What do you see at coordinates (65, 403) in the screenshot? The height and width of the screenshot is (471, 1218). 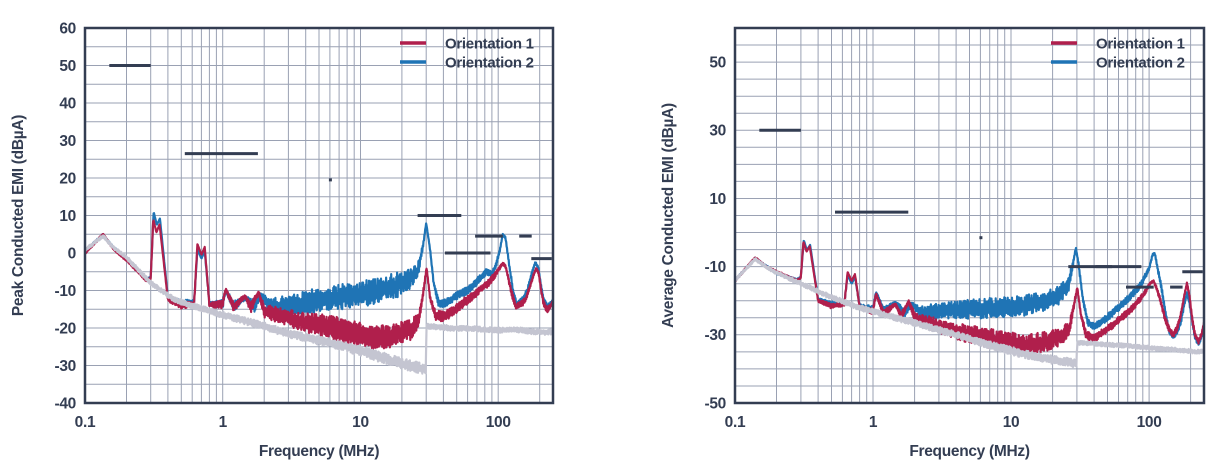 I see `y-tick-label: -40` at bounding box center [65, 403].